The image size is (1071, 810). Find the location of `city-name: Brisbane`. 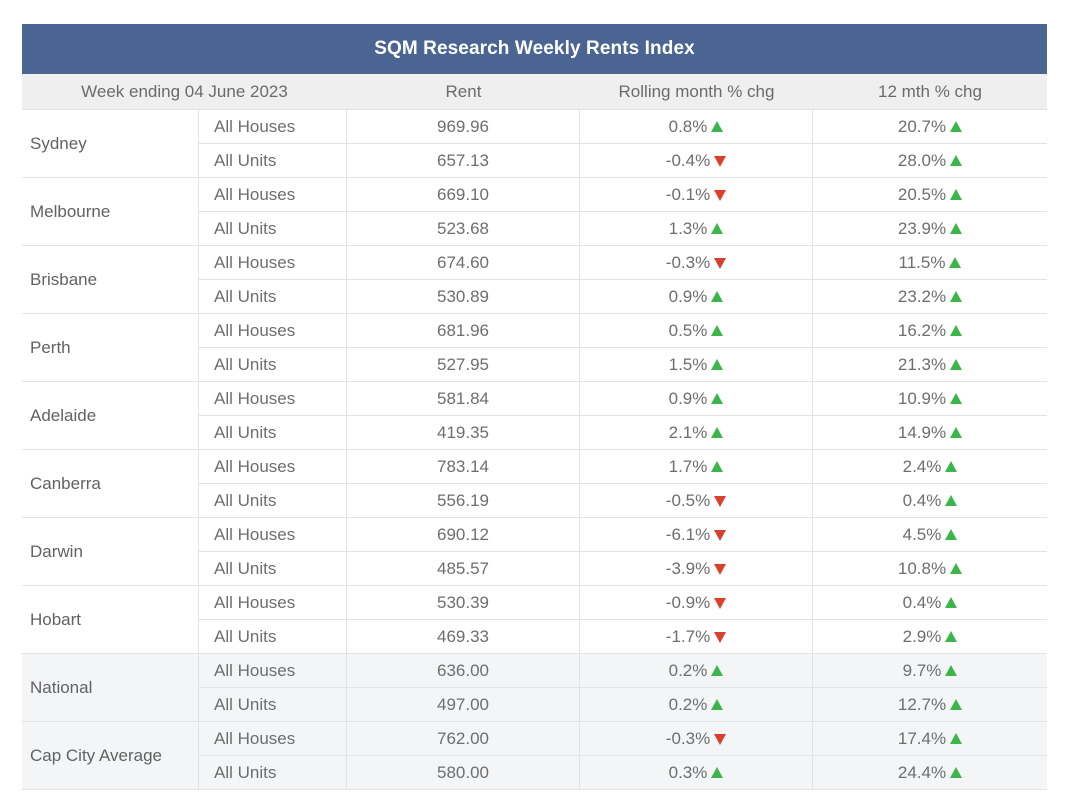

city-name: Brisbane is located at coordinates (110, 279).